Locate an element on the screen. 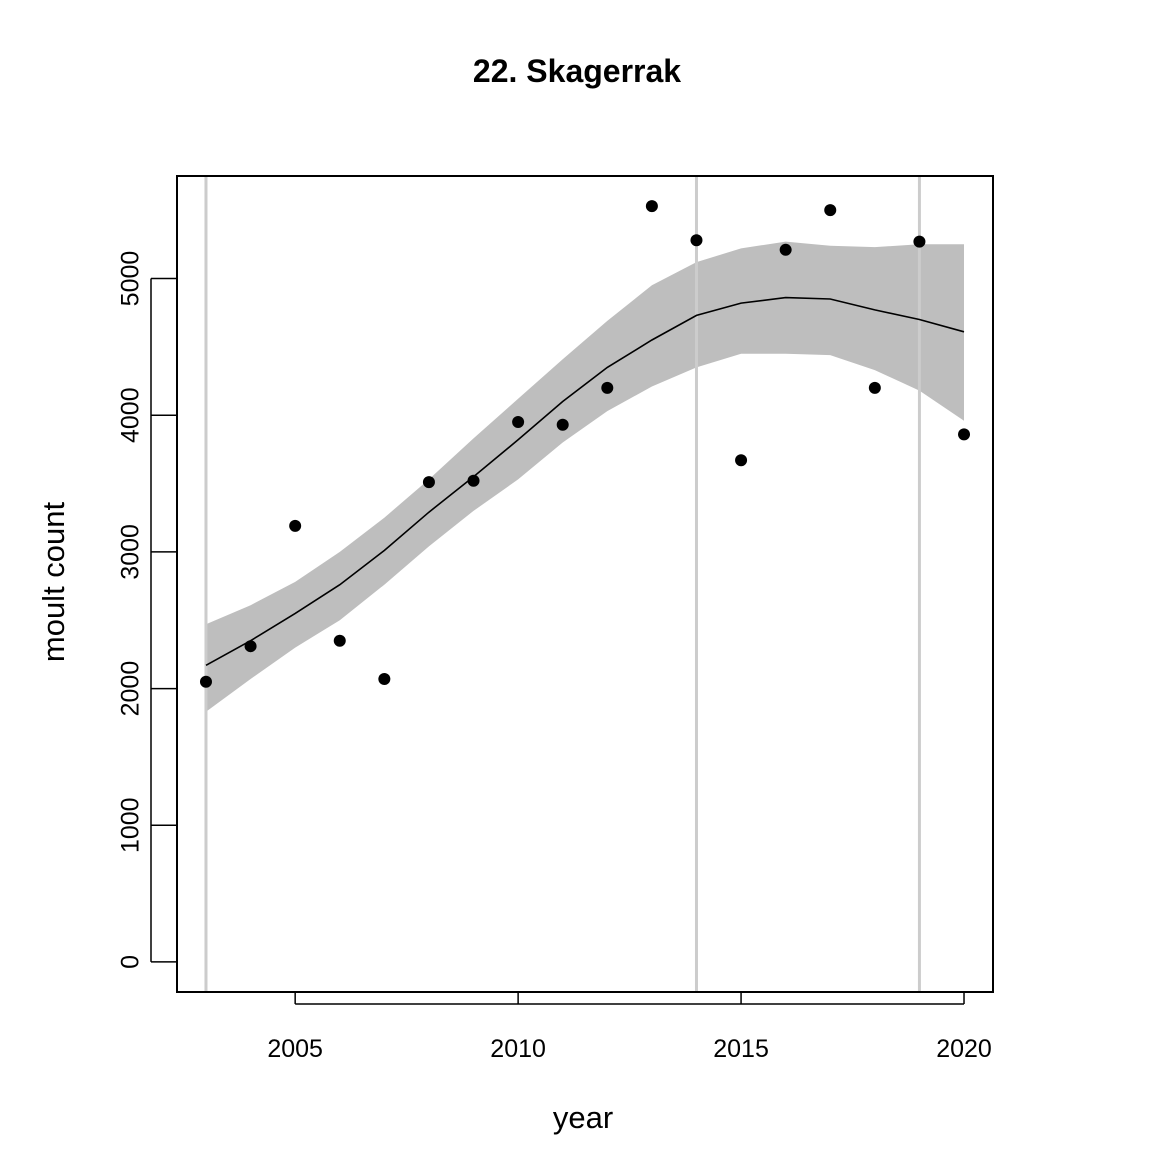 This screenshot has height=1170, width=1170. y-tick-label: 3000 is located at coordinates (131, 552).